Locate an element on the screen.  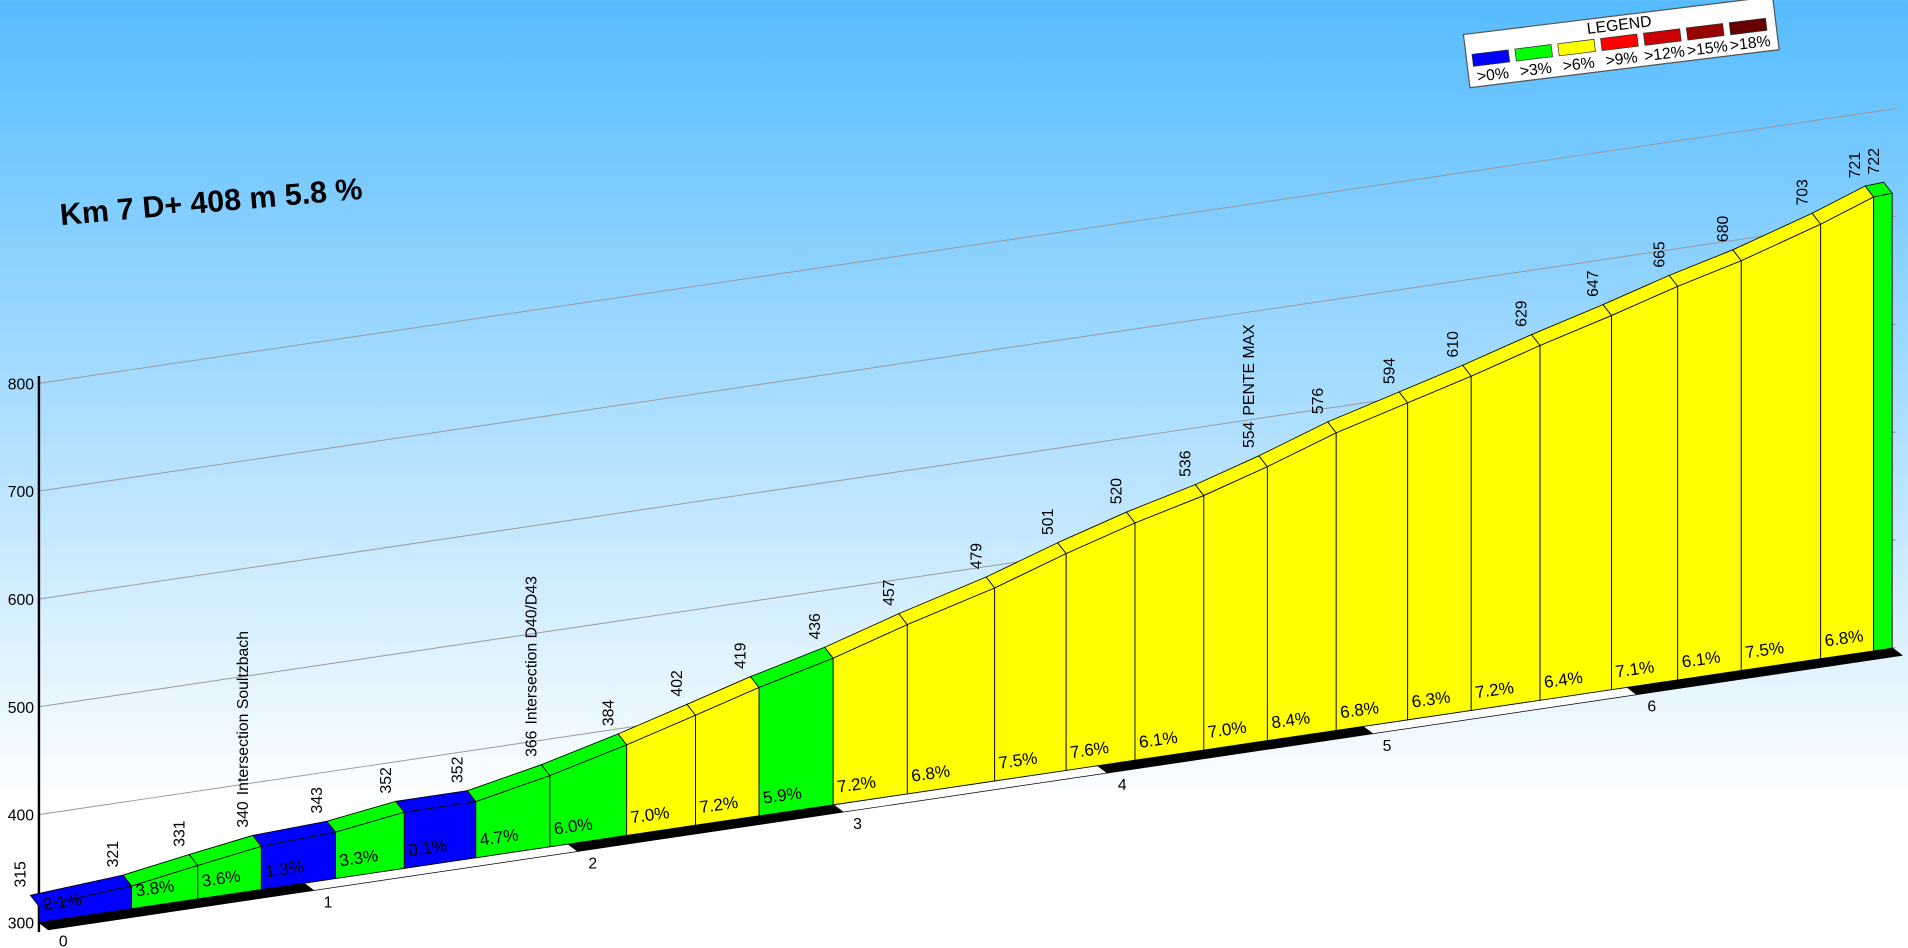
point-label: 594 is located at coordinates (1389, 371).